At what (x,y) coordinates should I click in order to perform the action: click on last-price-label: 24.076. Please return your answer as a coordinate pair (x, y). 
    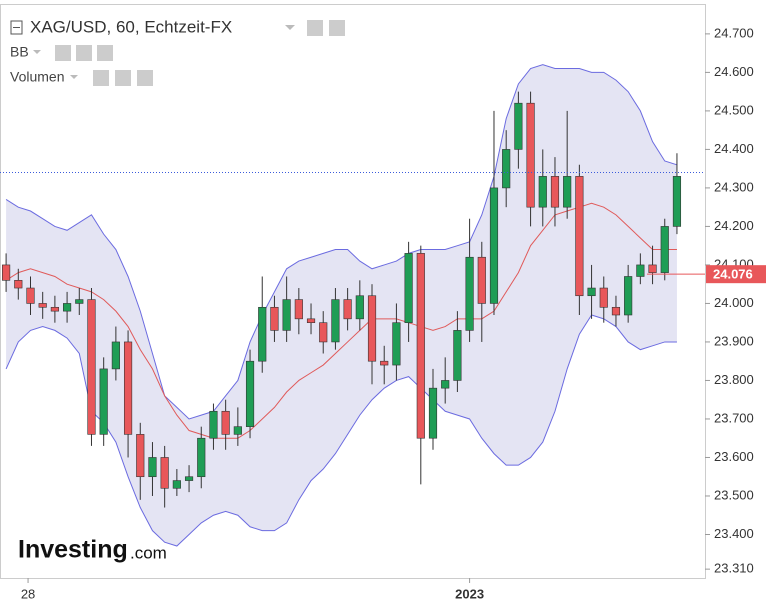
    Looking at the image, I should click on (733, 274).